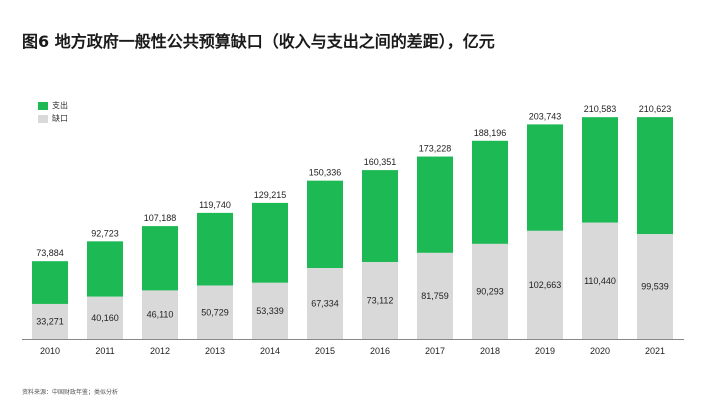 This screenshot has width=702, height=419. I want to click on bar-gap-2010, so click(50, 321).